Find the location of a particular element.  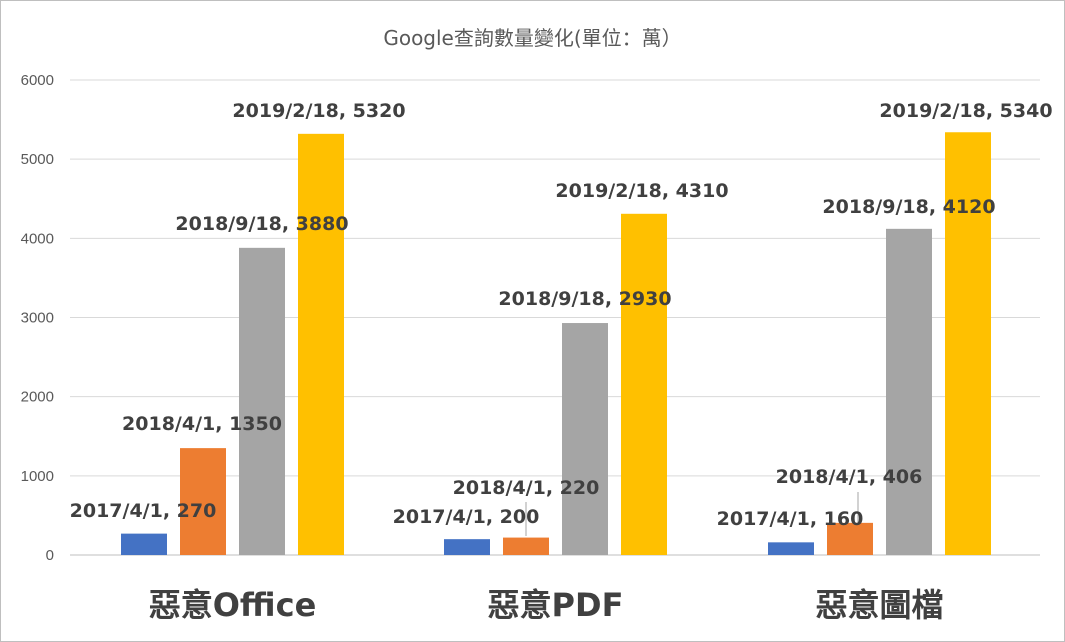

data-label: 2018/9/18, 2930 is located at coordinates (584, 299).